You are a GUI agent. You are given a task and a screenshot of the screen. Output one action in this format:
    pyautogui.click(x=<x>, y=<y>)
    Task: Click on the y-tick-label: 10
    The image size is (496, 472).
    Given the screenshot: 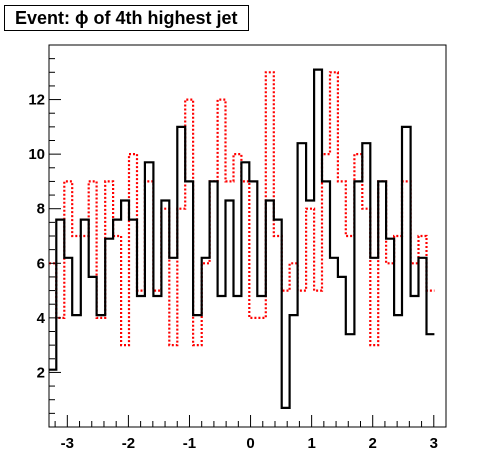 What is the action you would take?
    pyautogui.click(x=36, y=154)
    